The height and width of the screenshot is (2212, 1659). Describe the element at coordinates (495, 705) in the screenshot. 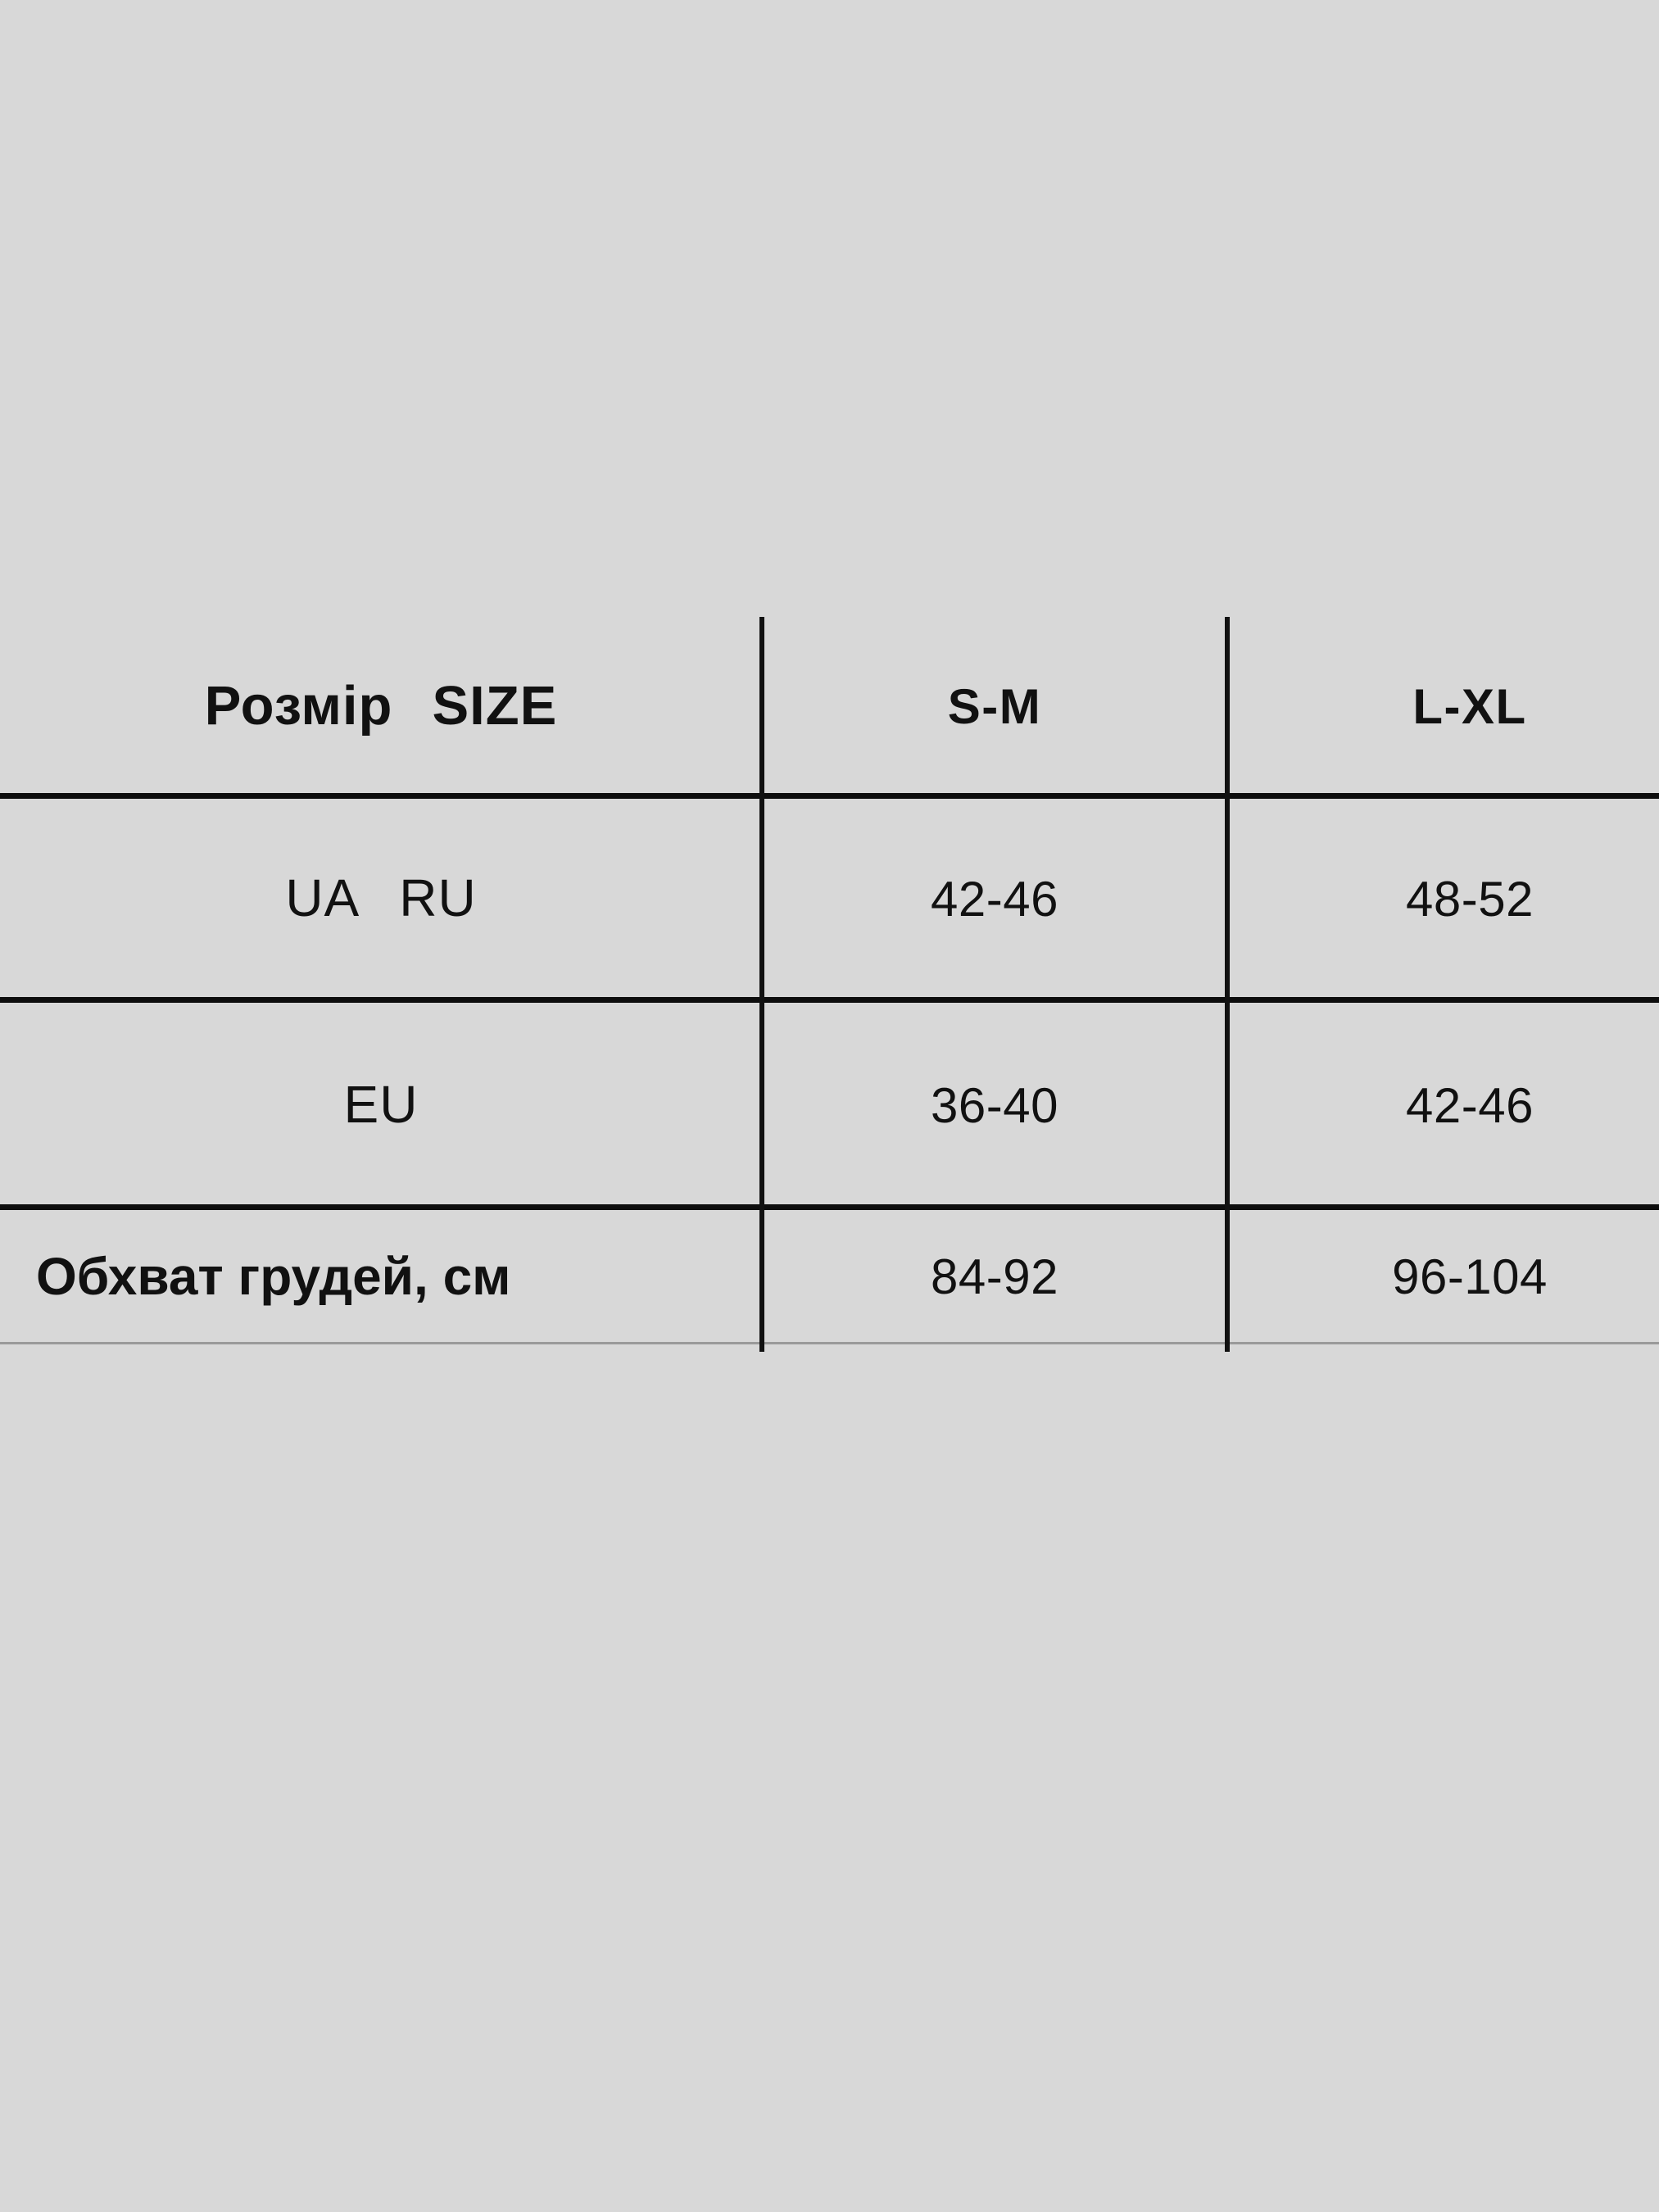

I see `header-label-secondary: SIZE` at that location.